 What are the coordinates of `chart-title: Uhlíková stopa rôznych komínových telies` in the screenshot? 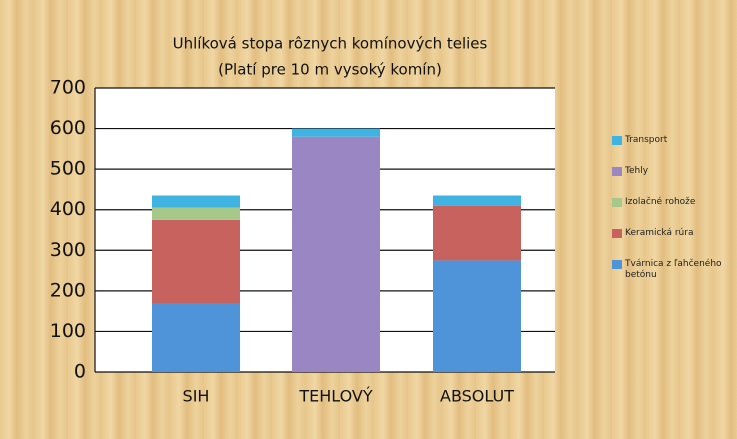 It's located at (330, 44).